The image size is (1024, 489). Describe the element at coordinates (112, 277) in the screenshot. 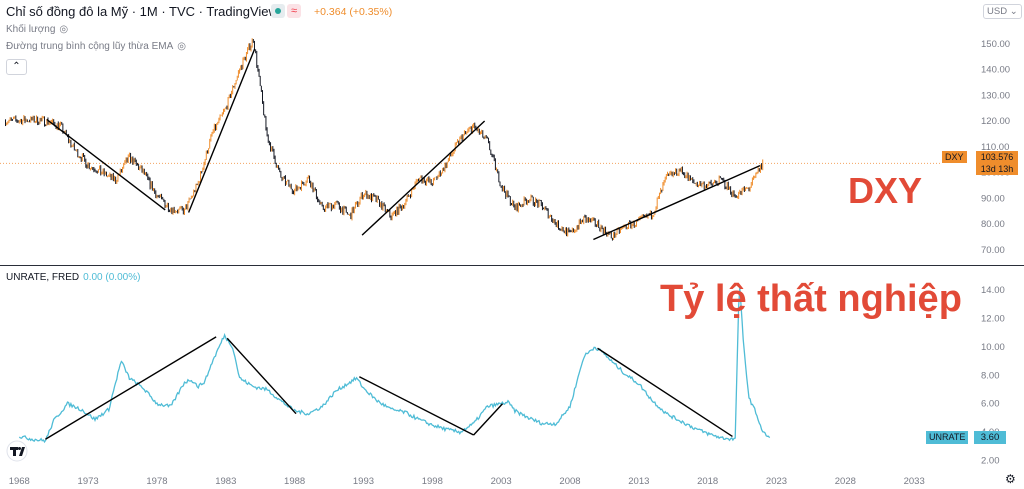

I see `indicator-value: 0.00 (0.00%)` at that location.